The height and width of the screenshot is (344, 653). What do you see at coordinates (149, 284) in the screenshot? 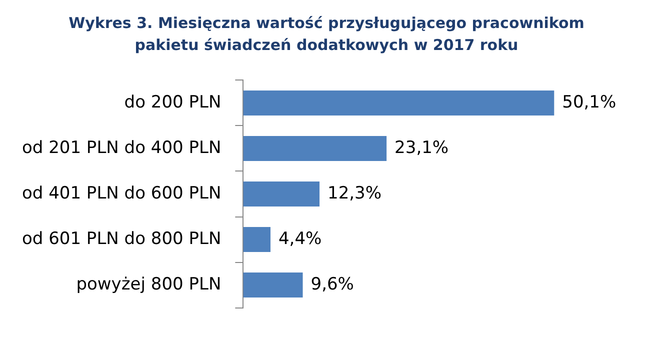
I see `y-tick-label: powyżej 800 PLN` at bounding box center [149, 284].